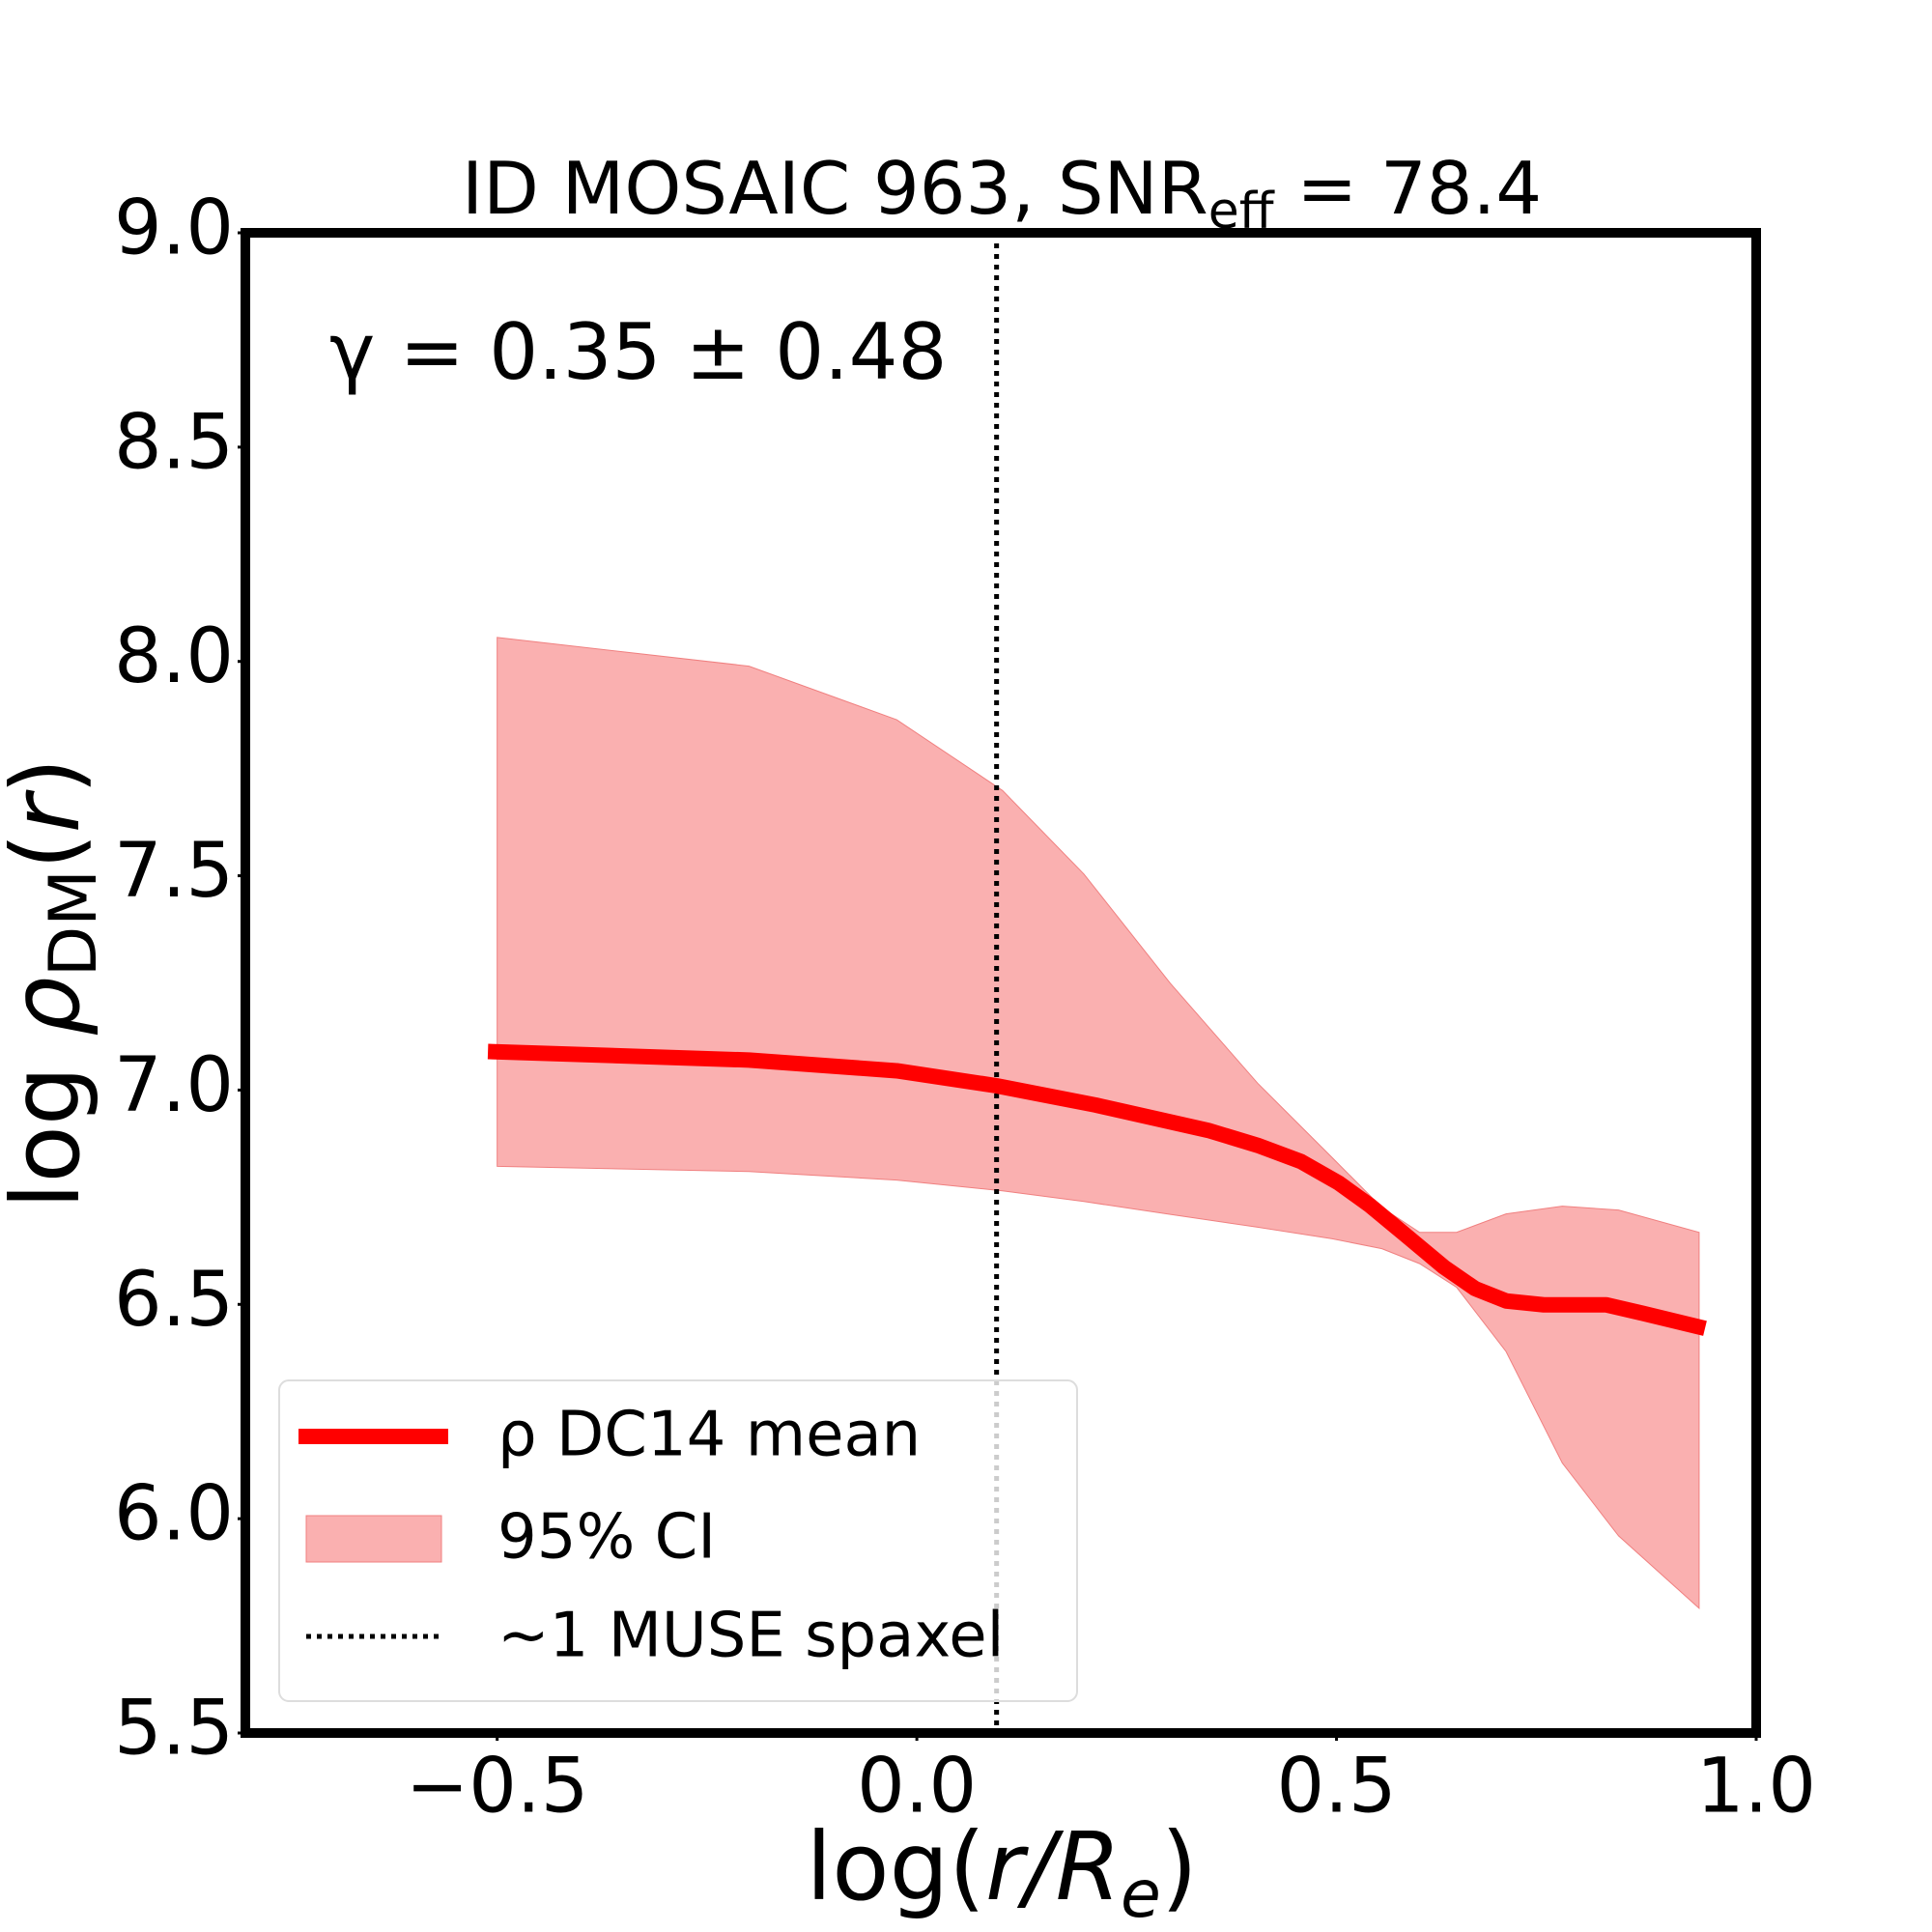  What do you see at coordinates (174, 871) in the screenshot?
I see `y-tick-label: 7.5` at bounding box center [174, 871].